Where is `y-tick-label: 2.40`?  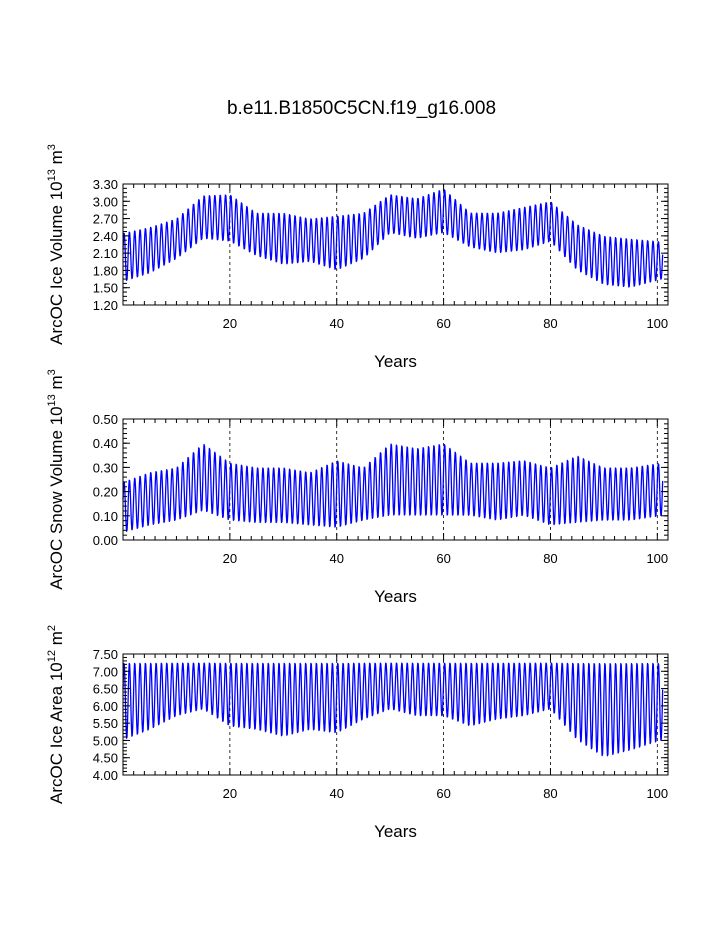
y-tick-label: 2.40 is located at coordinates (105, 236).